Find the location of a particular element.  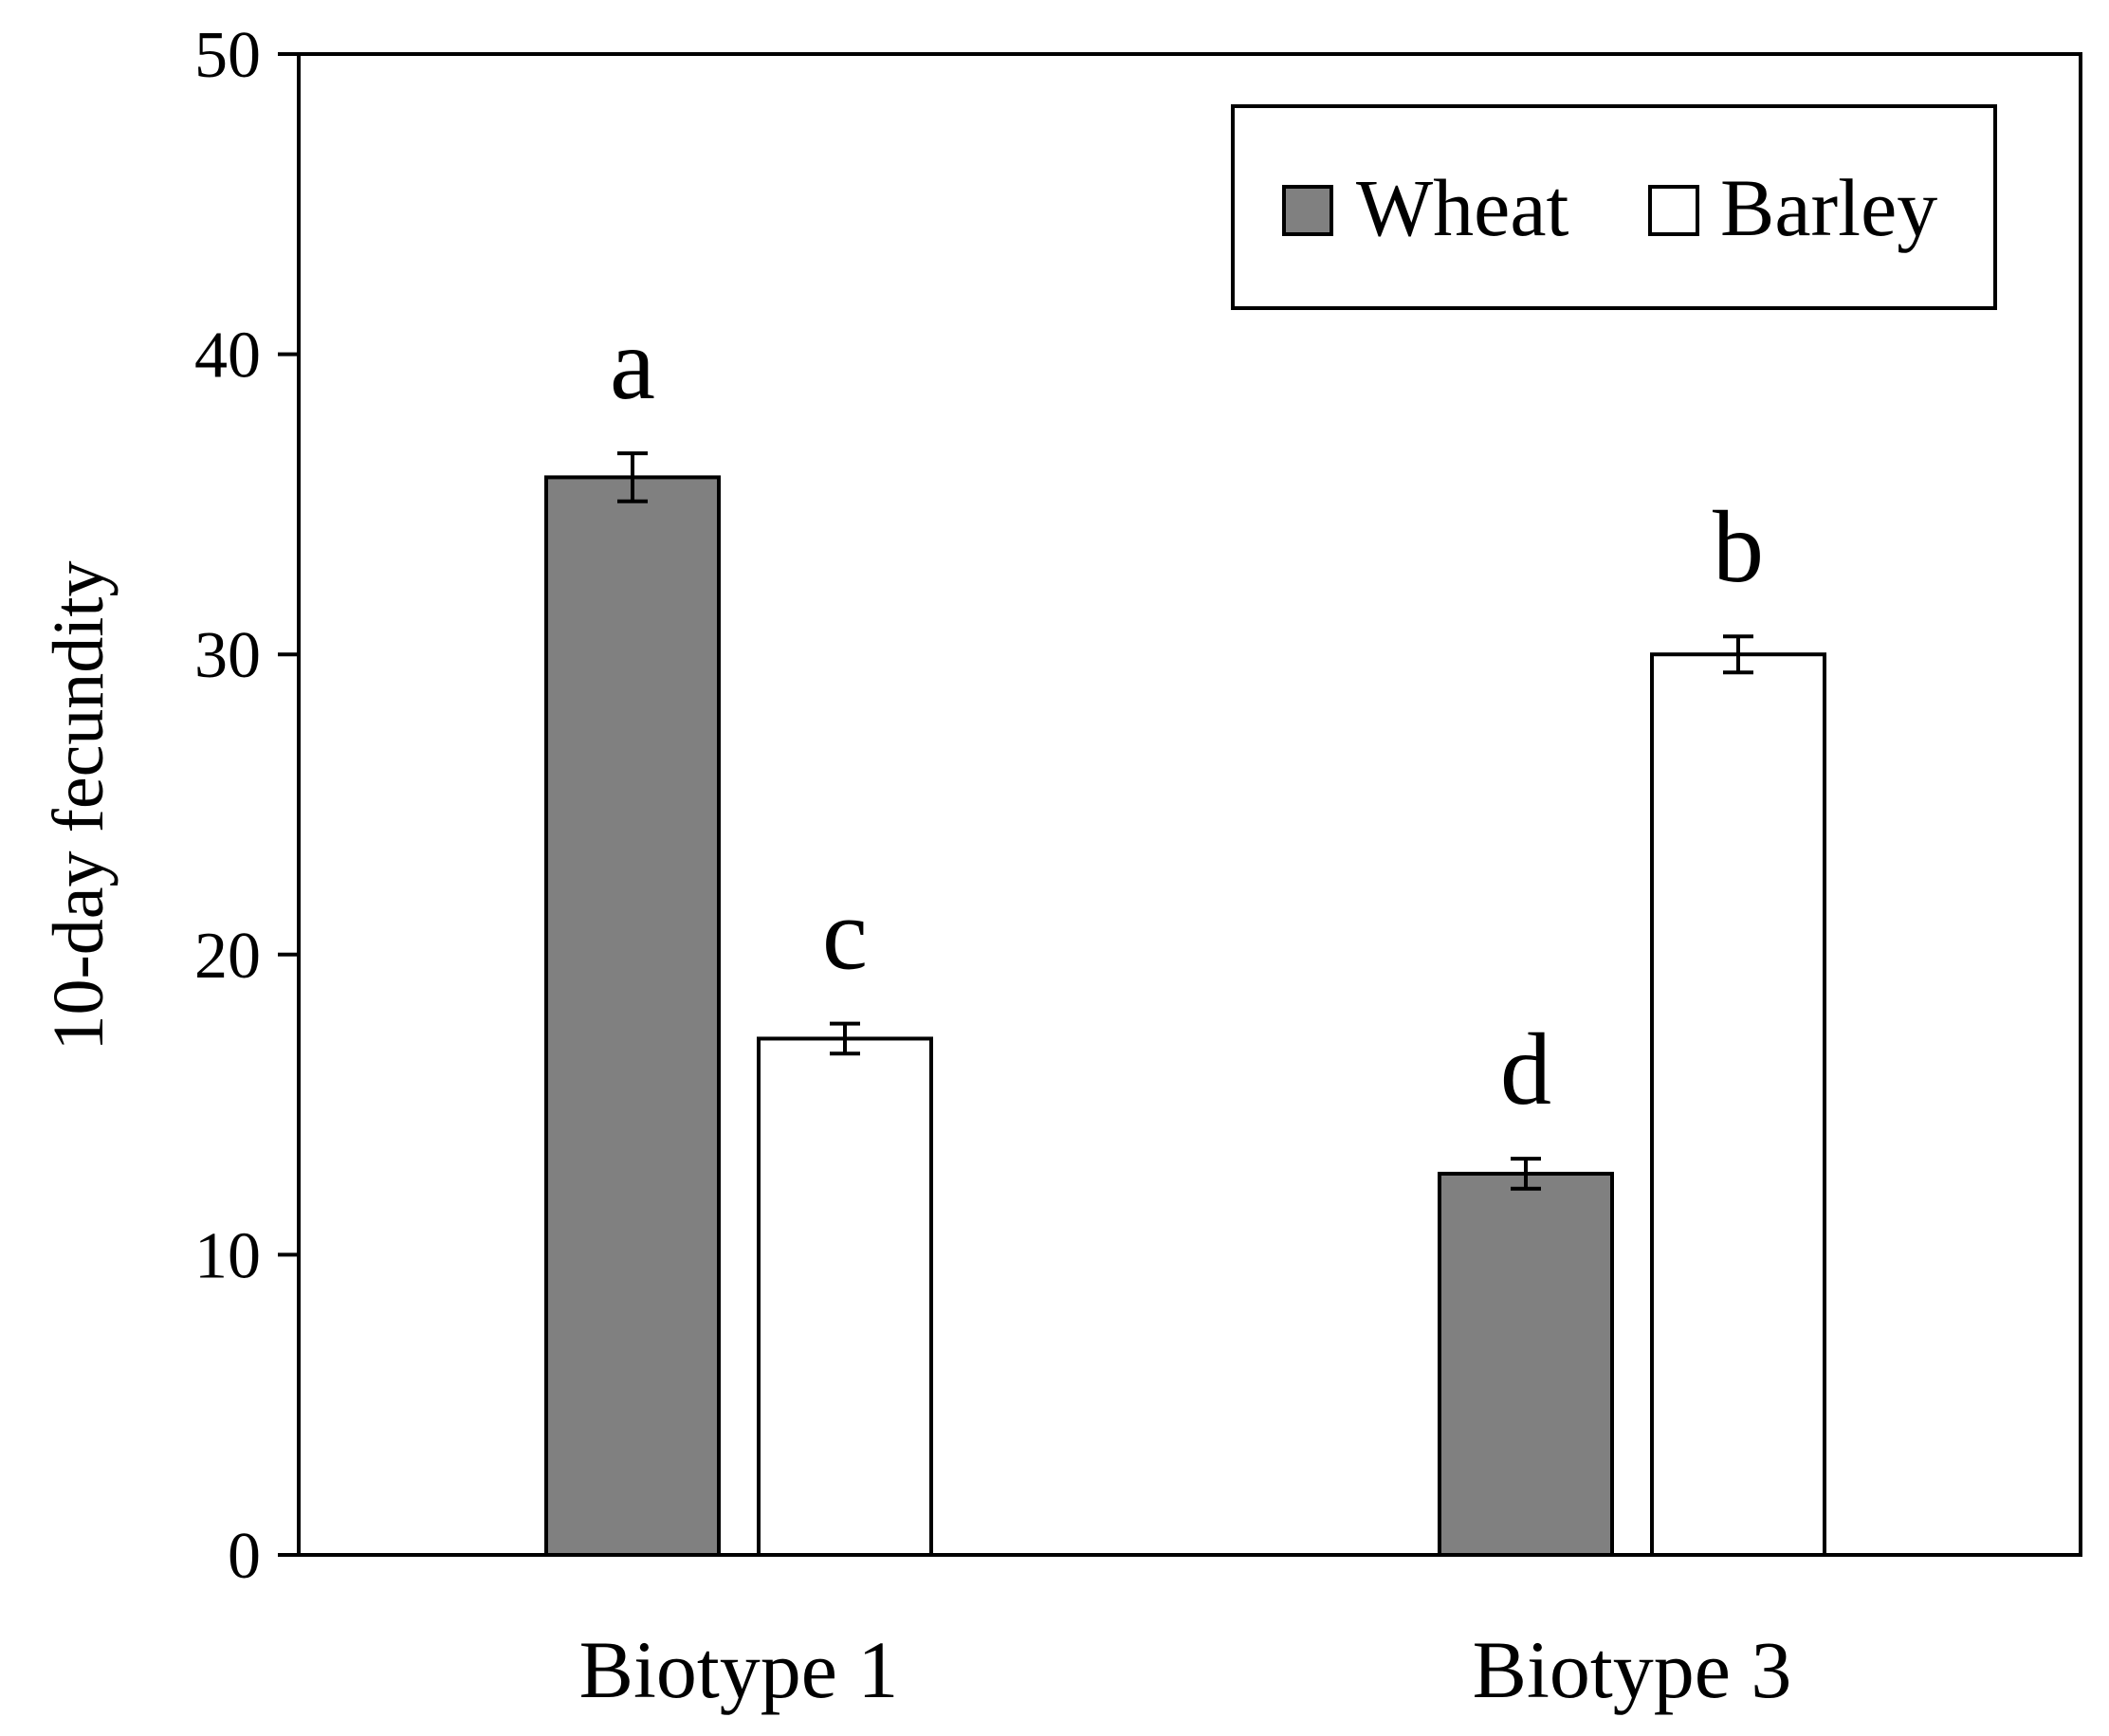

legend-box is located at coordinates (1614, 207).